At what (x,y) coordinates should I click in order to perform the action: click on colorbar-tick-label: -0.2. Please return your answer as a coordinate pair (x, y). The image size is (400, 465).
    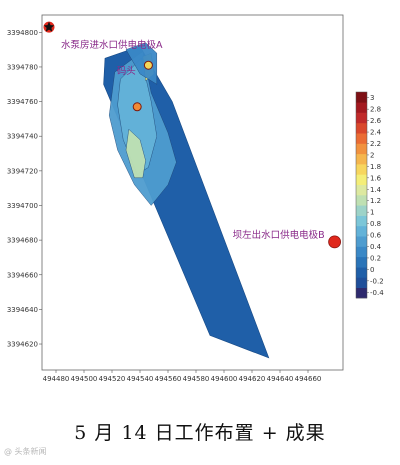
    Looking at the image, I should click on (377, 281).